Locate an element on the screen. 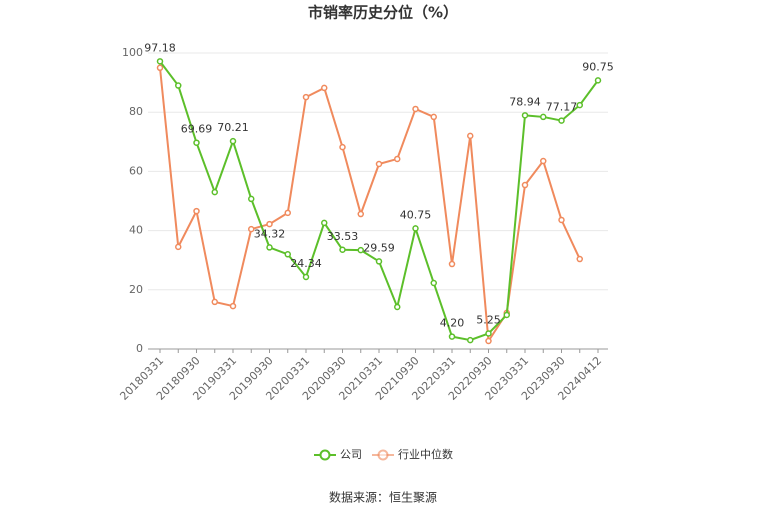 Image resolution: width=765 pixels, height=517 pixels. data-label: 5.25 is located at coordinates (488, 319).